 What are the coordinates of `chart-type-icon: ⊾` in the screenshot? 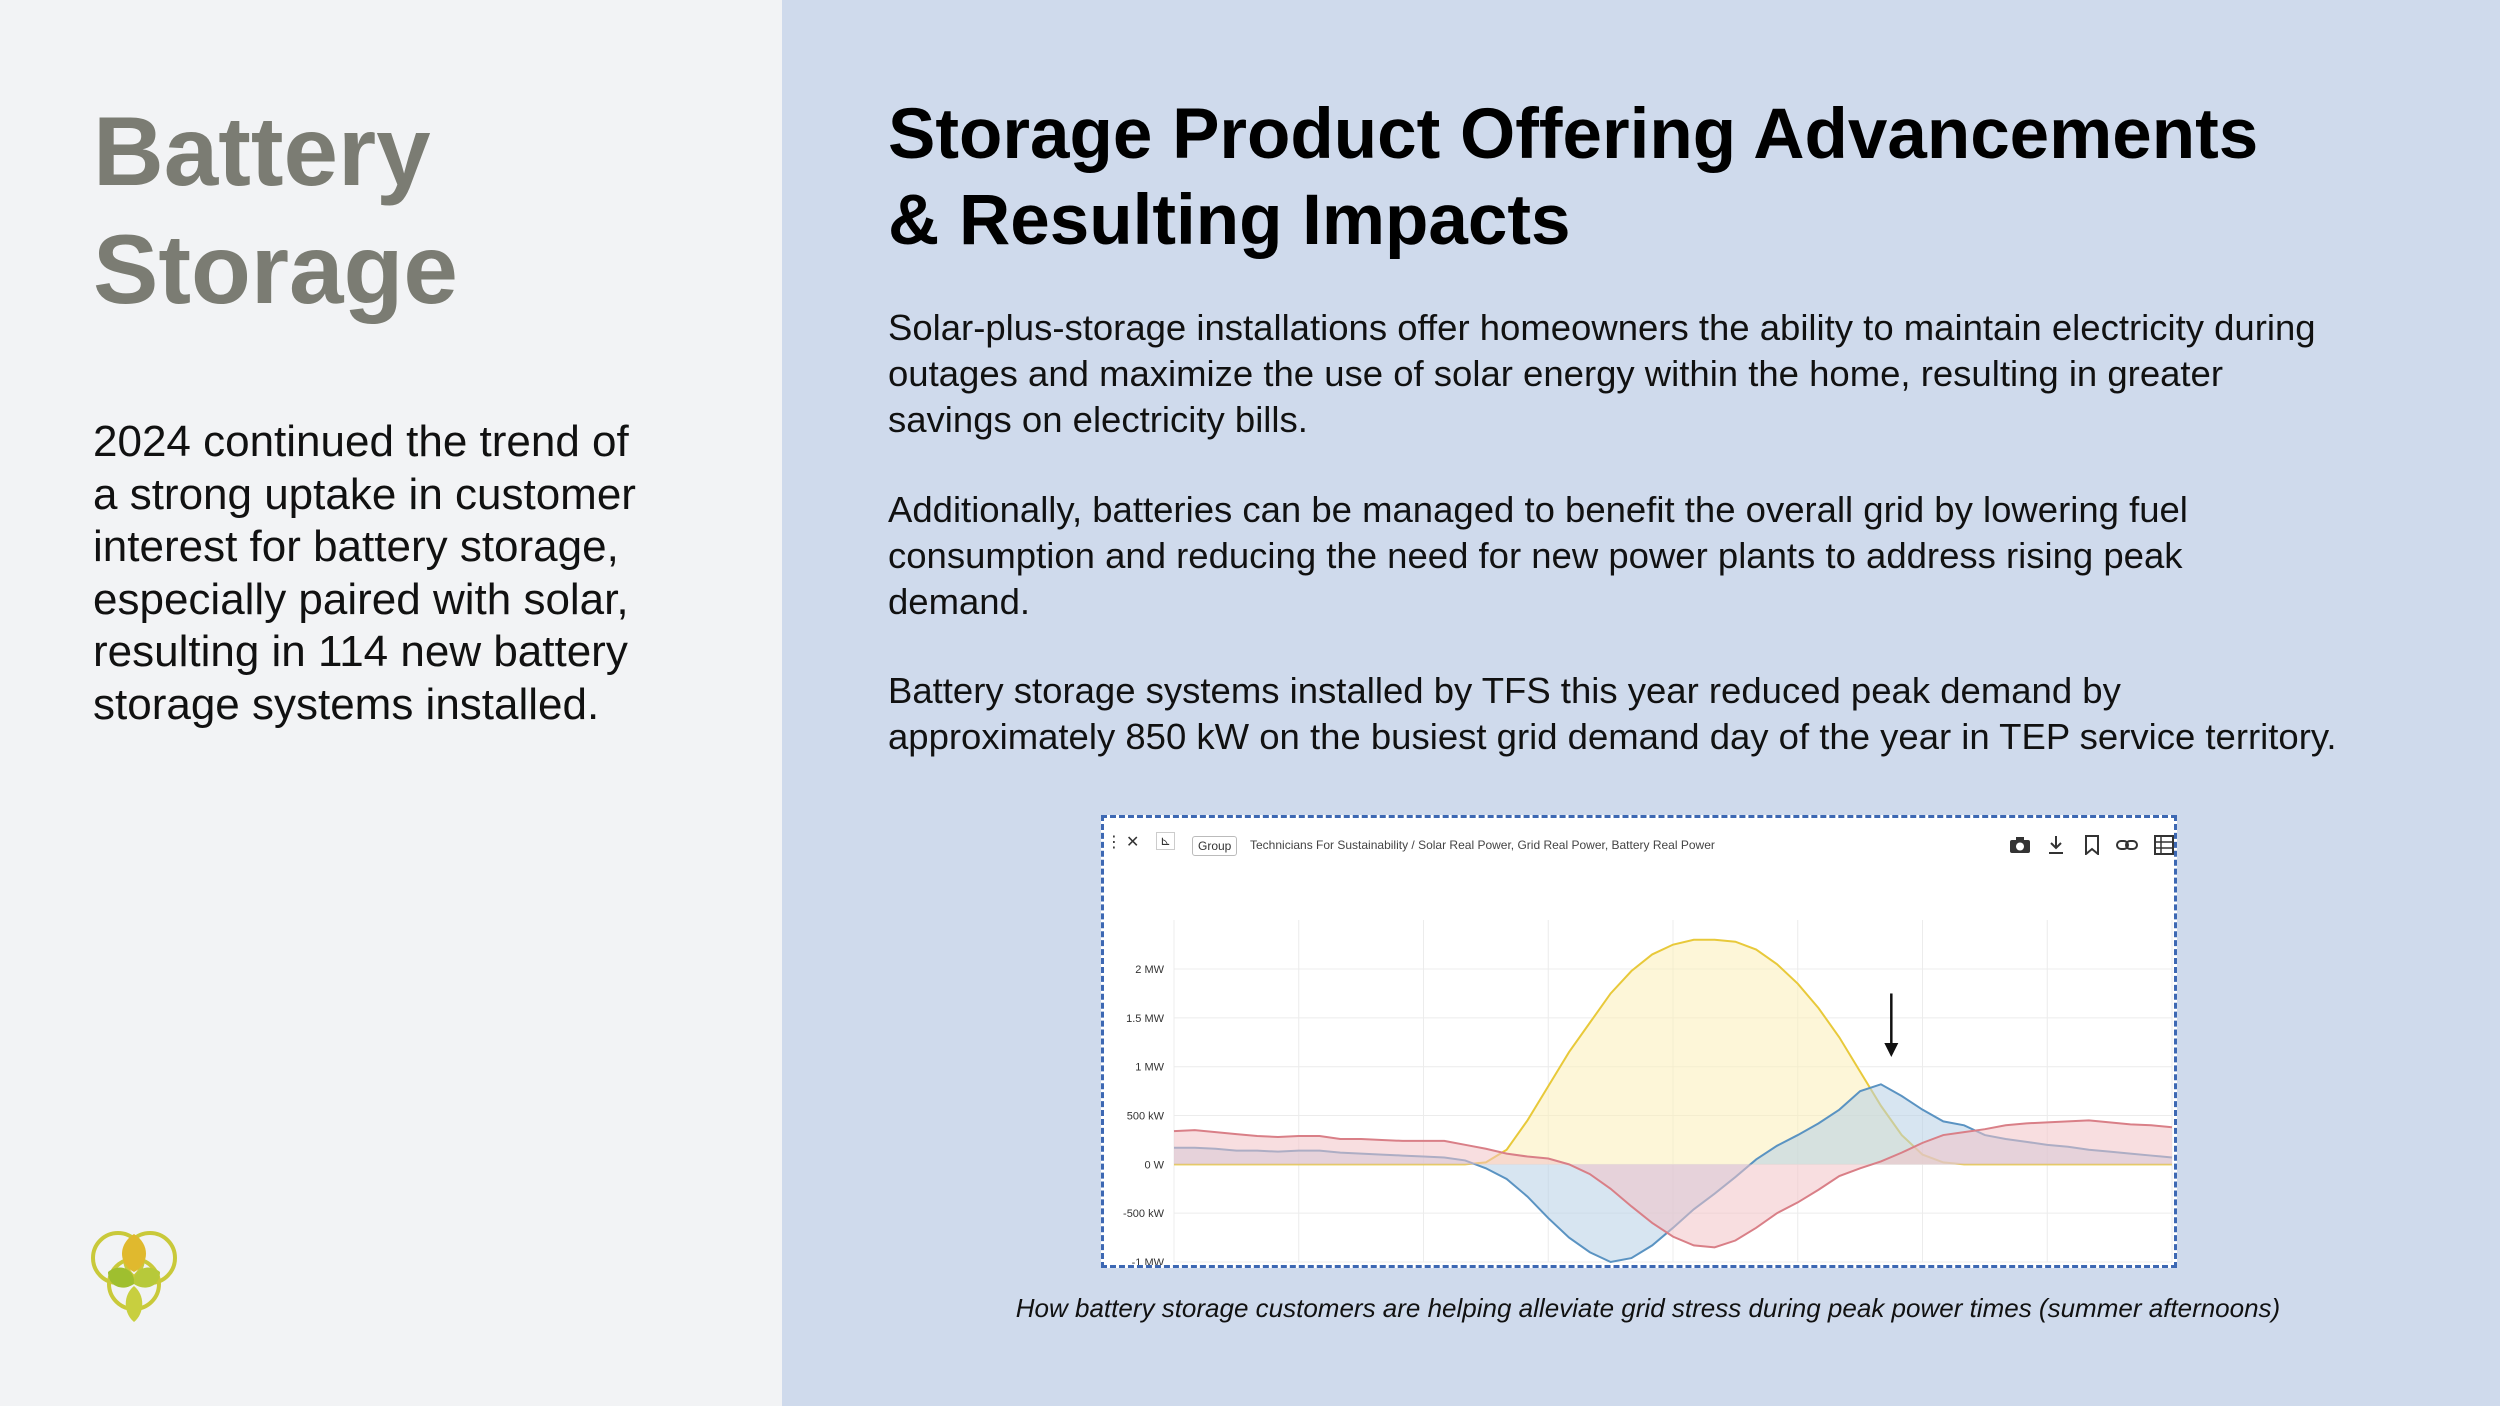 It's located at (1165, 841).